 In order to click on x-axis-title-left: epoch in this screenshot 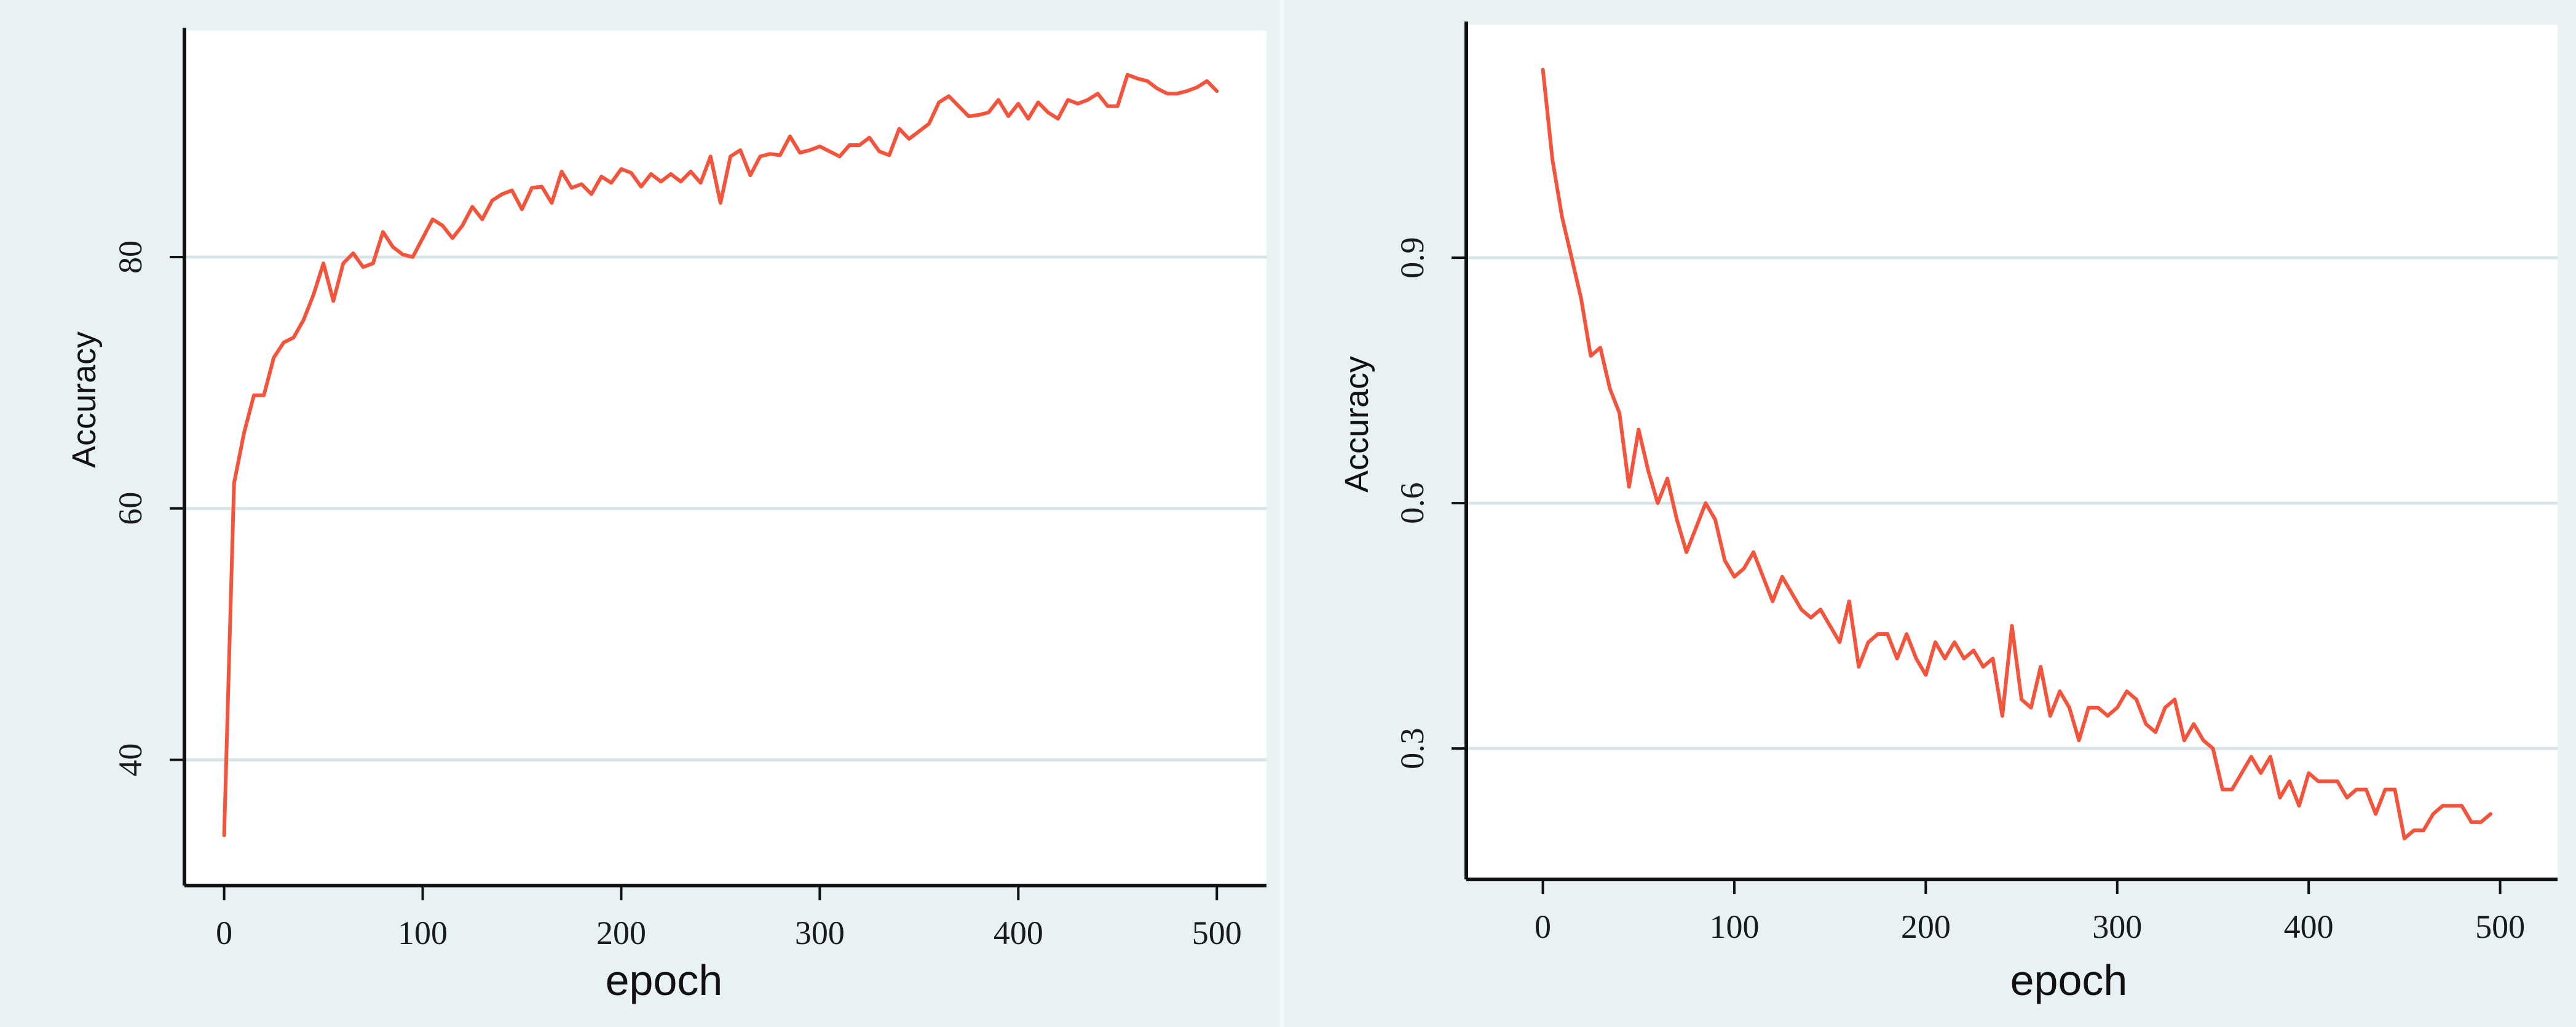, I will do `click(664, 980)`.